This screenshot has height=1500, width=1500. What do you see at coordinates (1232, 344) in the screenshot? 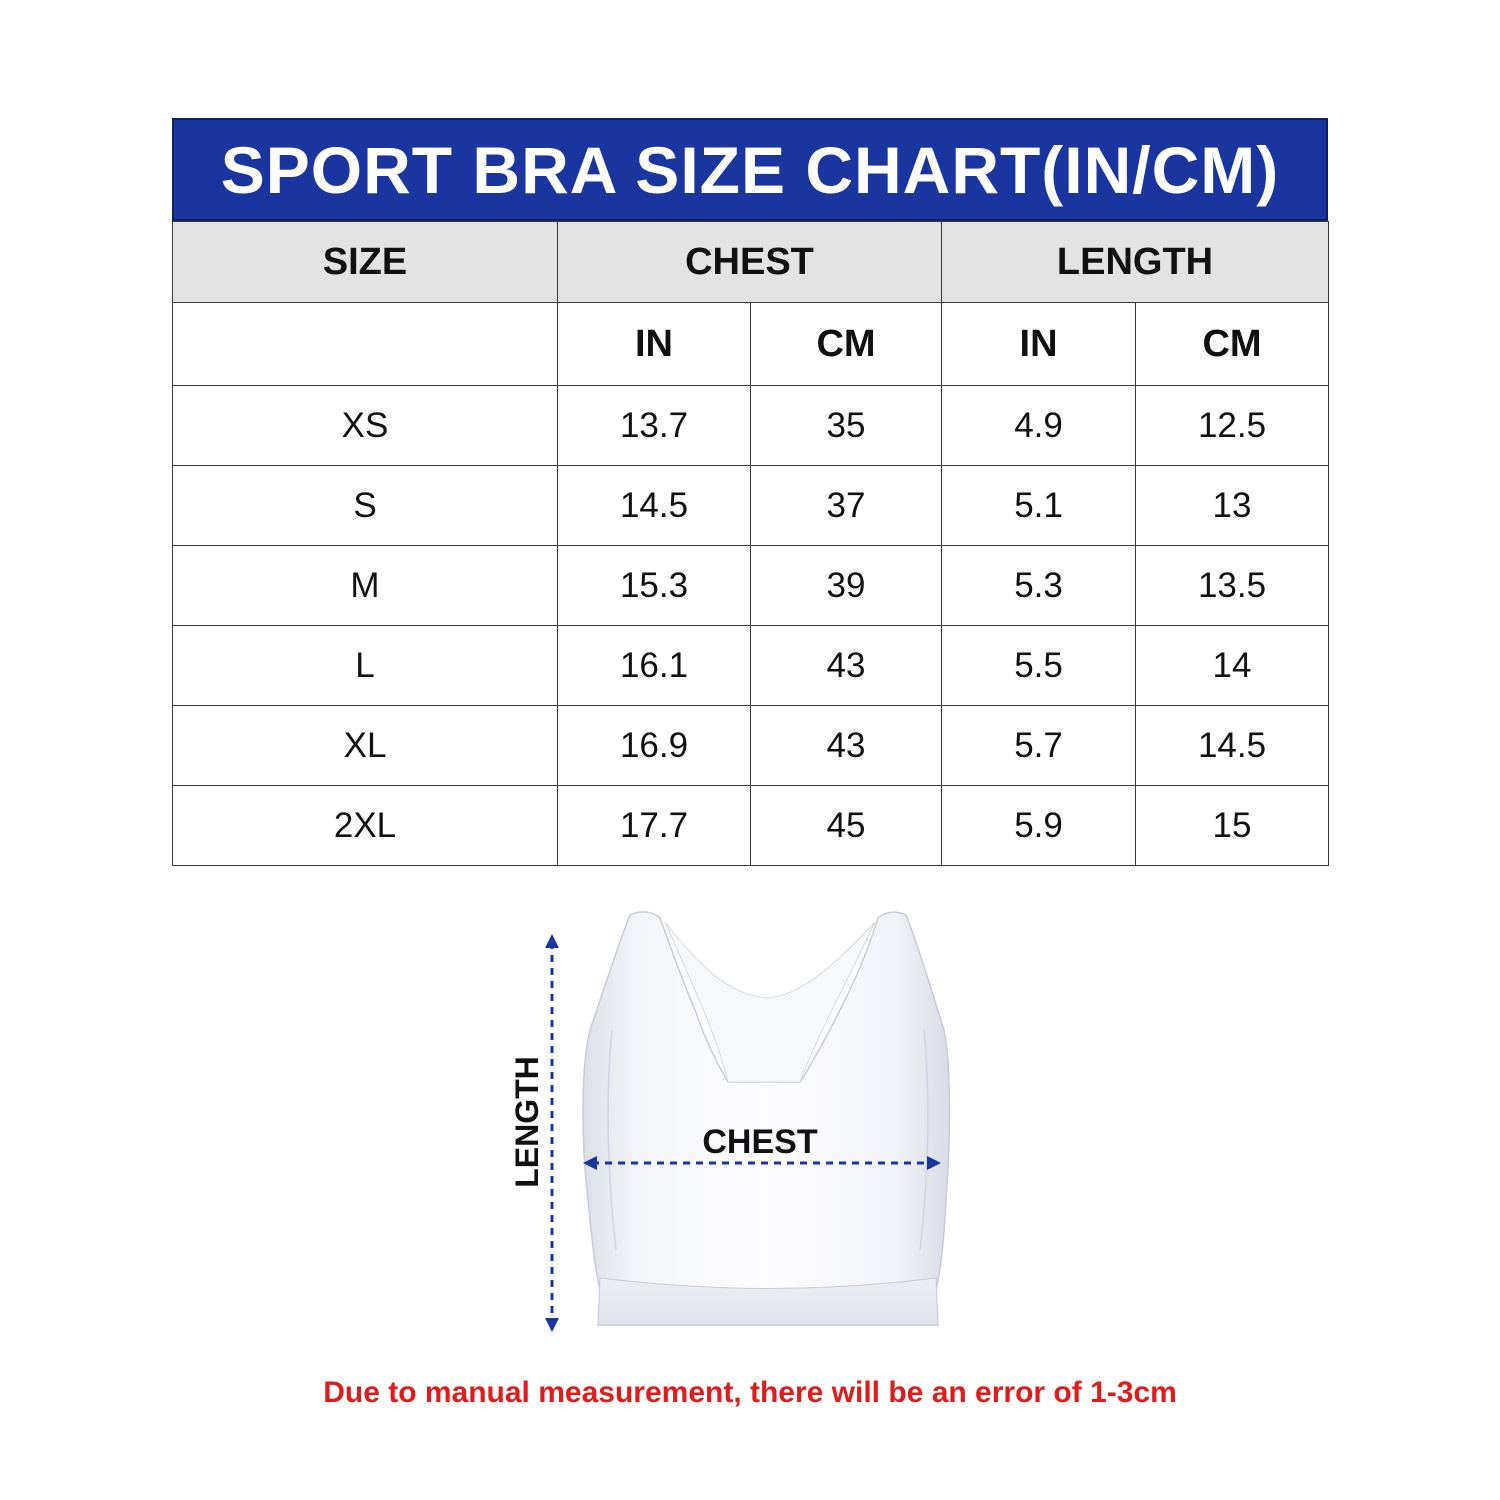
I see `unit-length-cm: CM` at bounding box center [1232, 344].